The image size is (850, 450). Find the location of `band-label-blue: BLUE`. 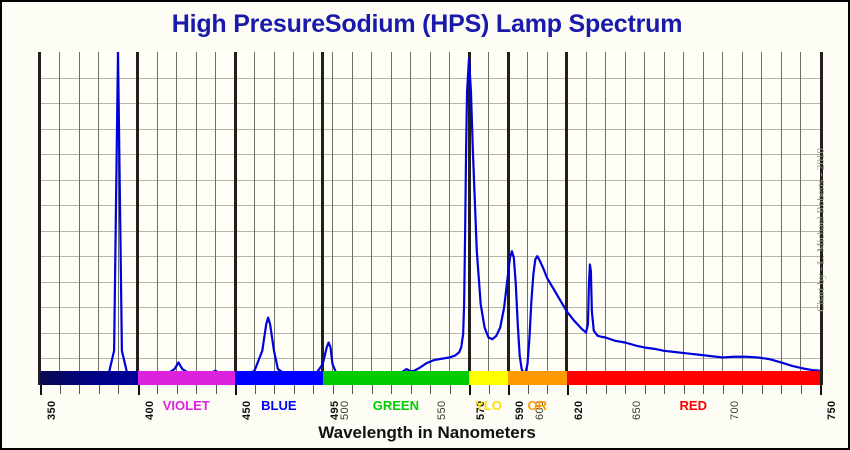

band-label-blue: BLUE is located at coordinates (279, 405).